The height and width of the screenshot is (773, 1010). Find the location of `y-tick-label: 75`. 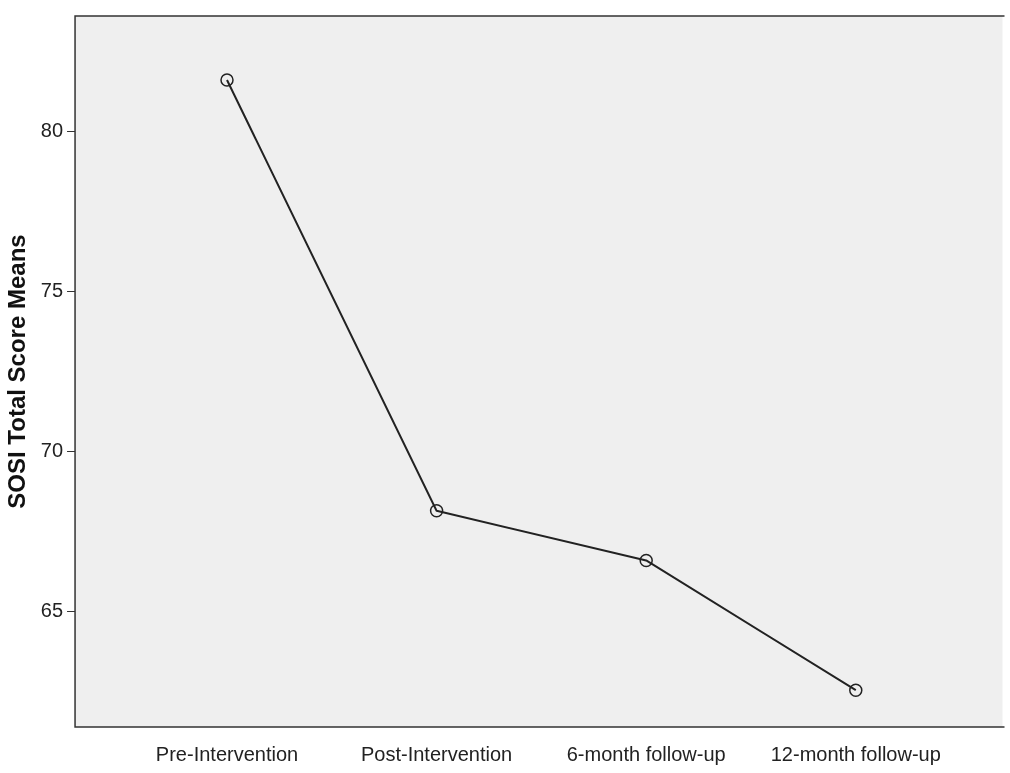

y-tick-label: 75 is located at coordinates (52, 289).